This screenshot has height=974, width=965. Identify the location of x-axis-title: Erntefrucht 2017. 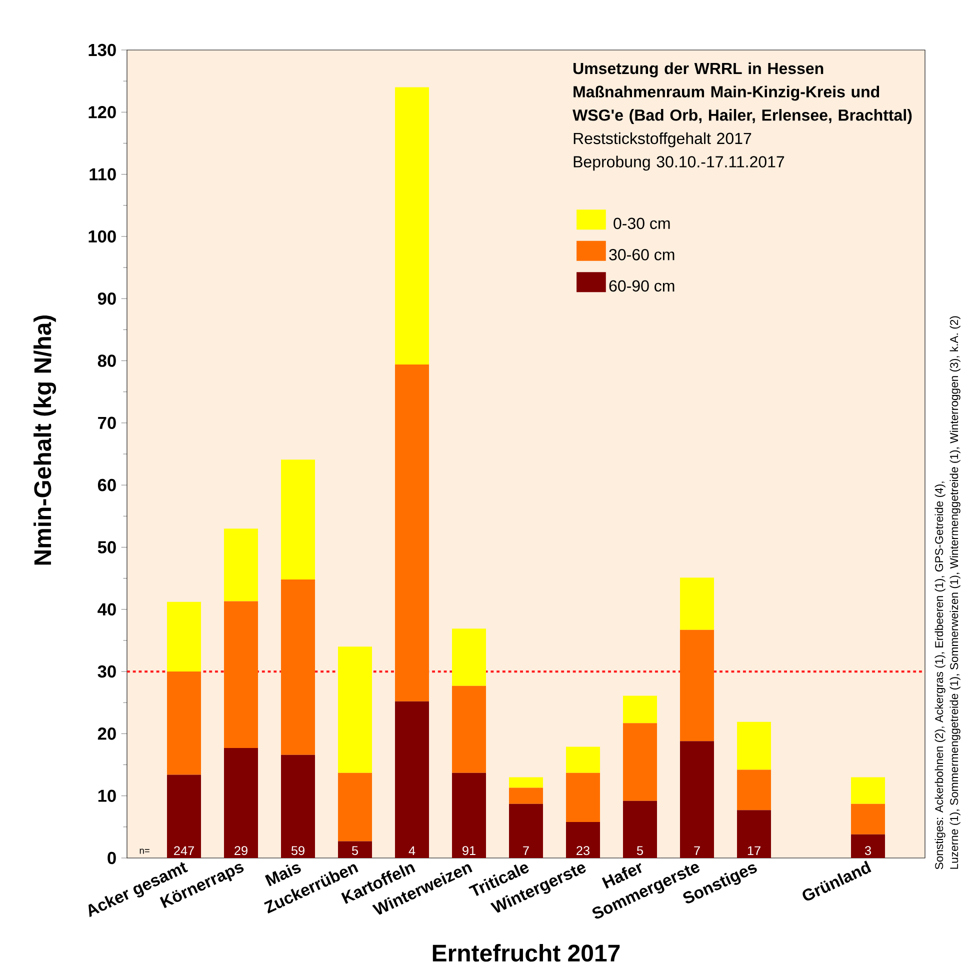
(526, 953).